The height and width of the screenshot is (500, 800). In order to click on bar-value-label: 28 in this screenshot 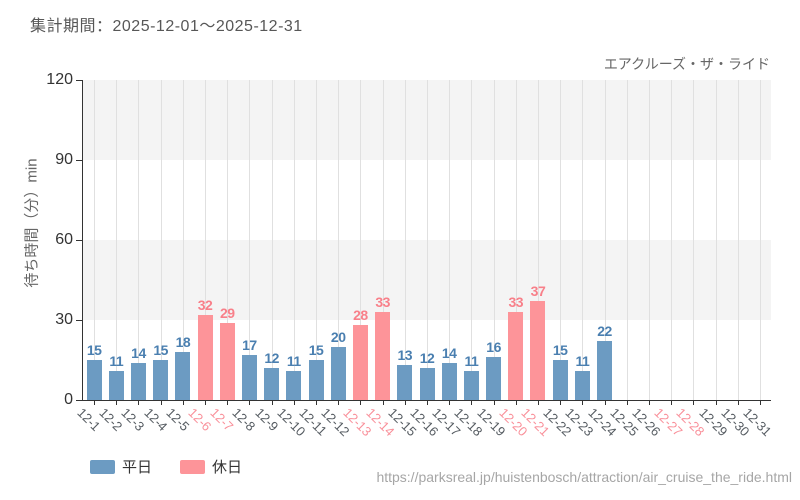, I will do `click(360, 315)`.